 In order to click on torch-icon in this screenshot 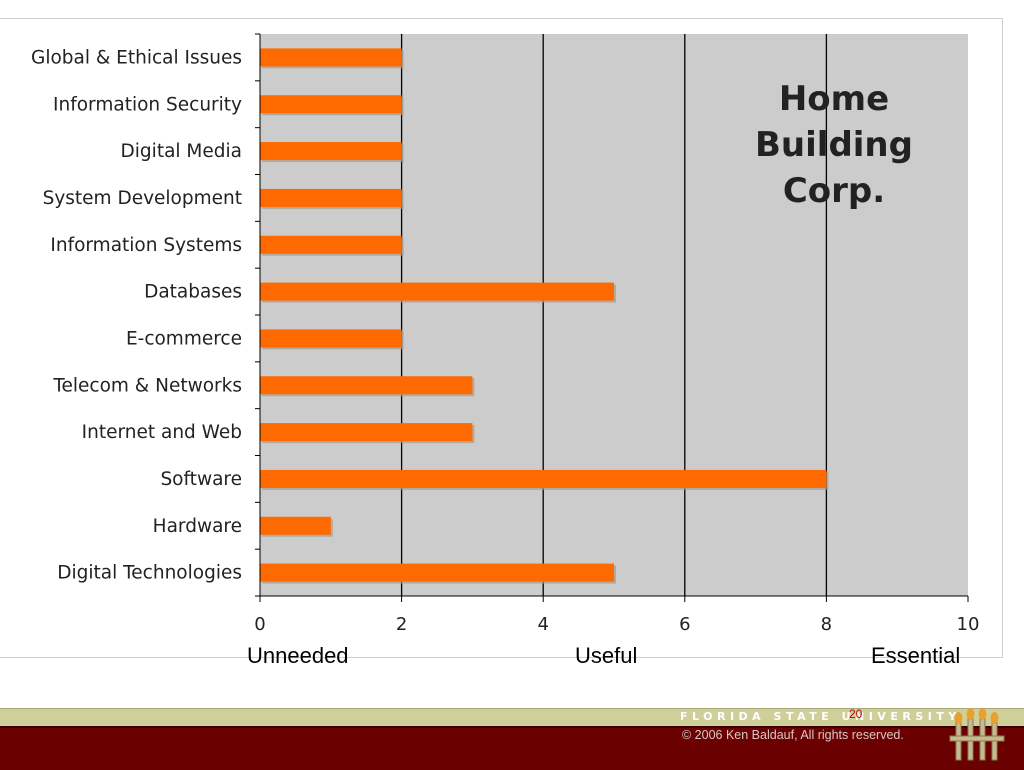, I will do `click(977, 734)`.